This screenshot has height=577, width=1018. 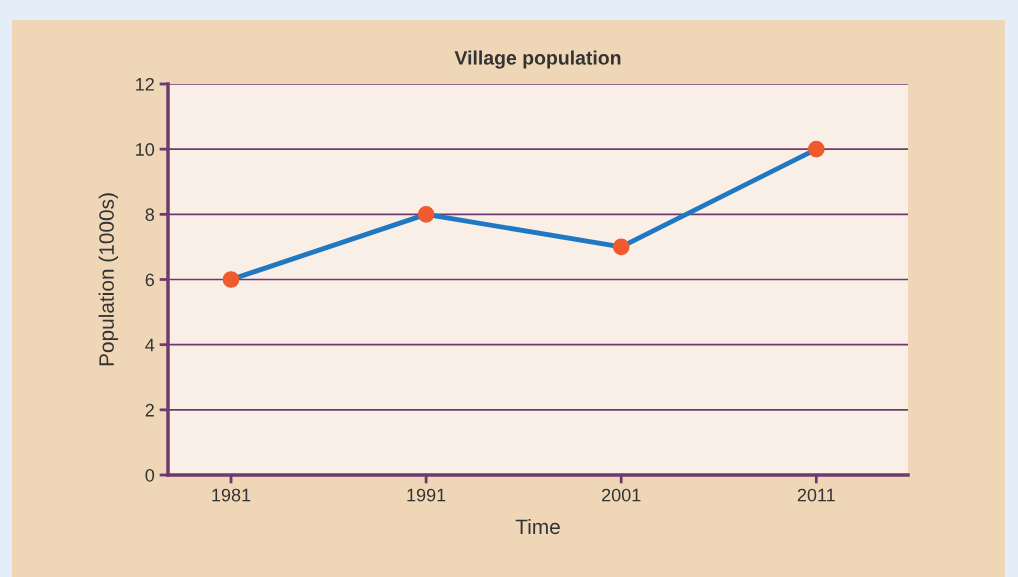 What do you see at coordinates (145, 84) in the screenshot?
I see `y-tick-label: 12` at bounding box center [145, 84].